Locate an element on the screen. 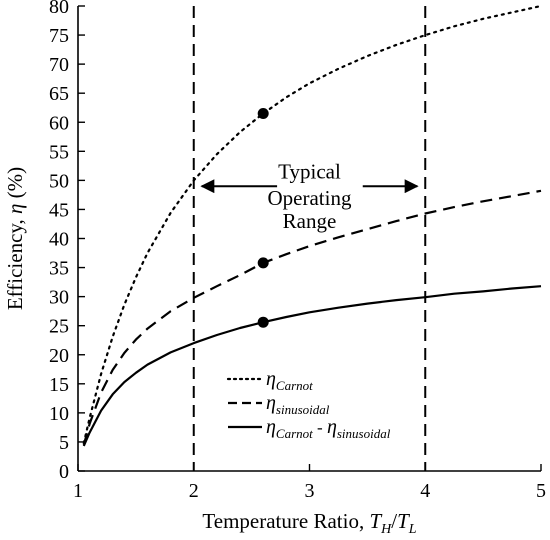 This screenshot has height=540, width=550. legend-label-carnot: ηCarnot is located at coordinates (289, 380).